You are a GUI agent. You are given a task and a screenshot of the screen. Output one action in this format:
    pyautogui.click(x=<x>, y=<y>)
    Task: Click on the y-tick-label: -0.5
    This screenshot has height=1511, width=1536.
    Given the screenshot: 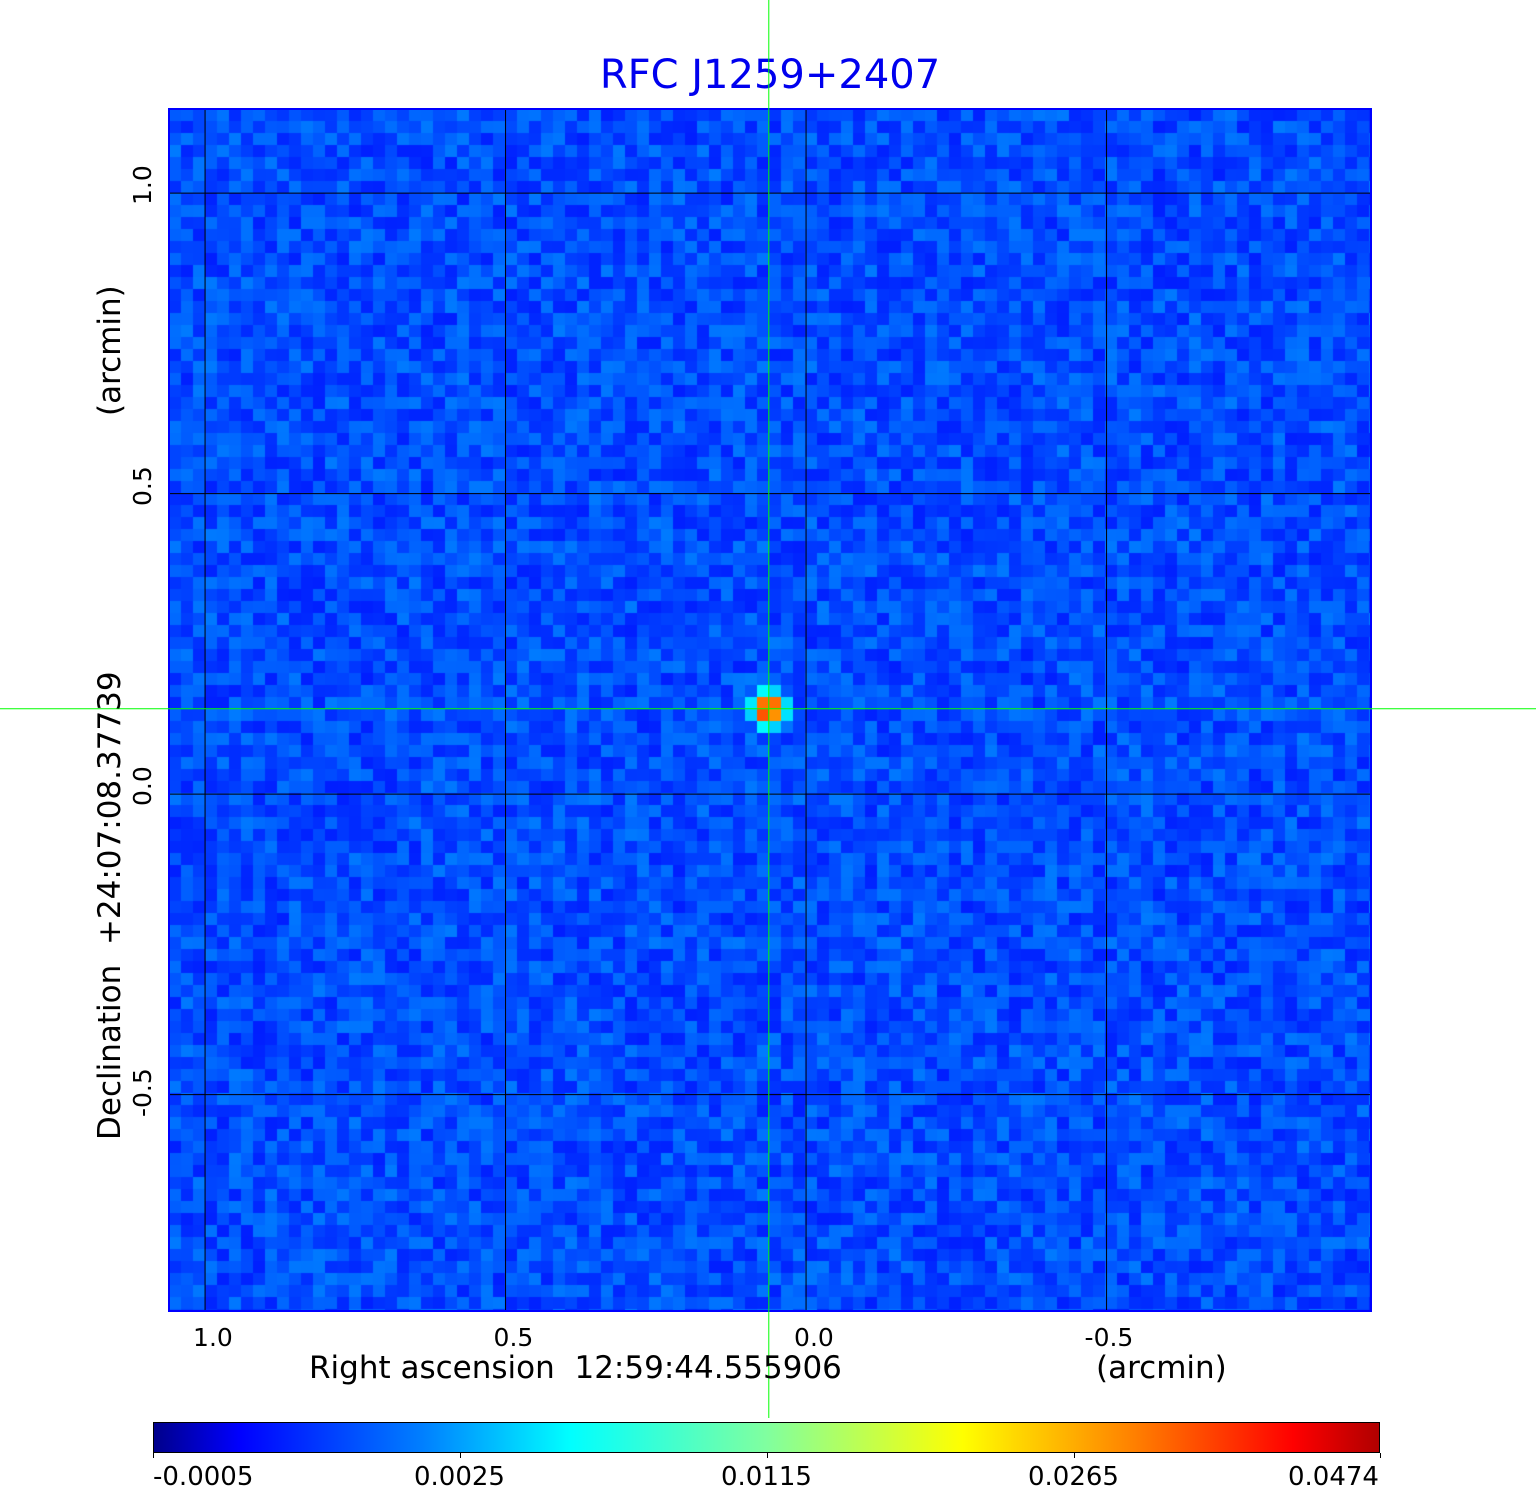 What is the action you would take?
    pyautogui.click(x=142, y=1092)
    